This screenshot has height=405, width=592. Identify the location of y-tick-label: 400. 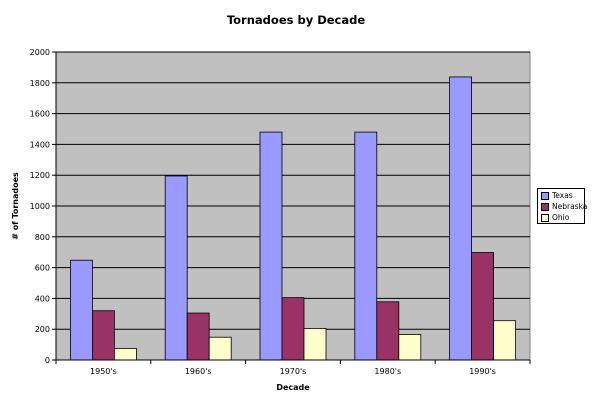
(42, 298).